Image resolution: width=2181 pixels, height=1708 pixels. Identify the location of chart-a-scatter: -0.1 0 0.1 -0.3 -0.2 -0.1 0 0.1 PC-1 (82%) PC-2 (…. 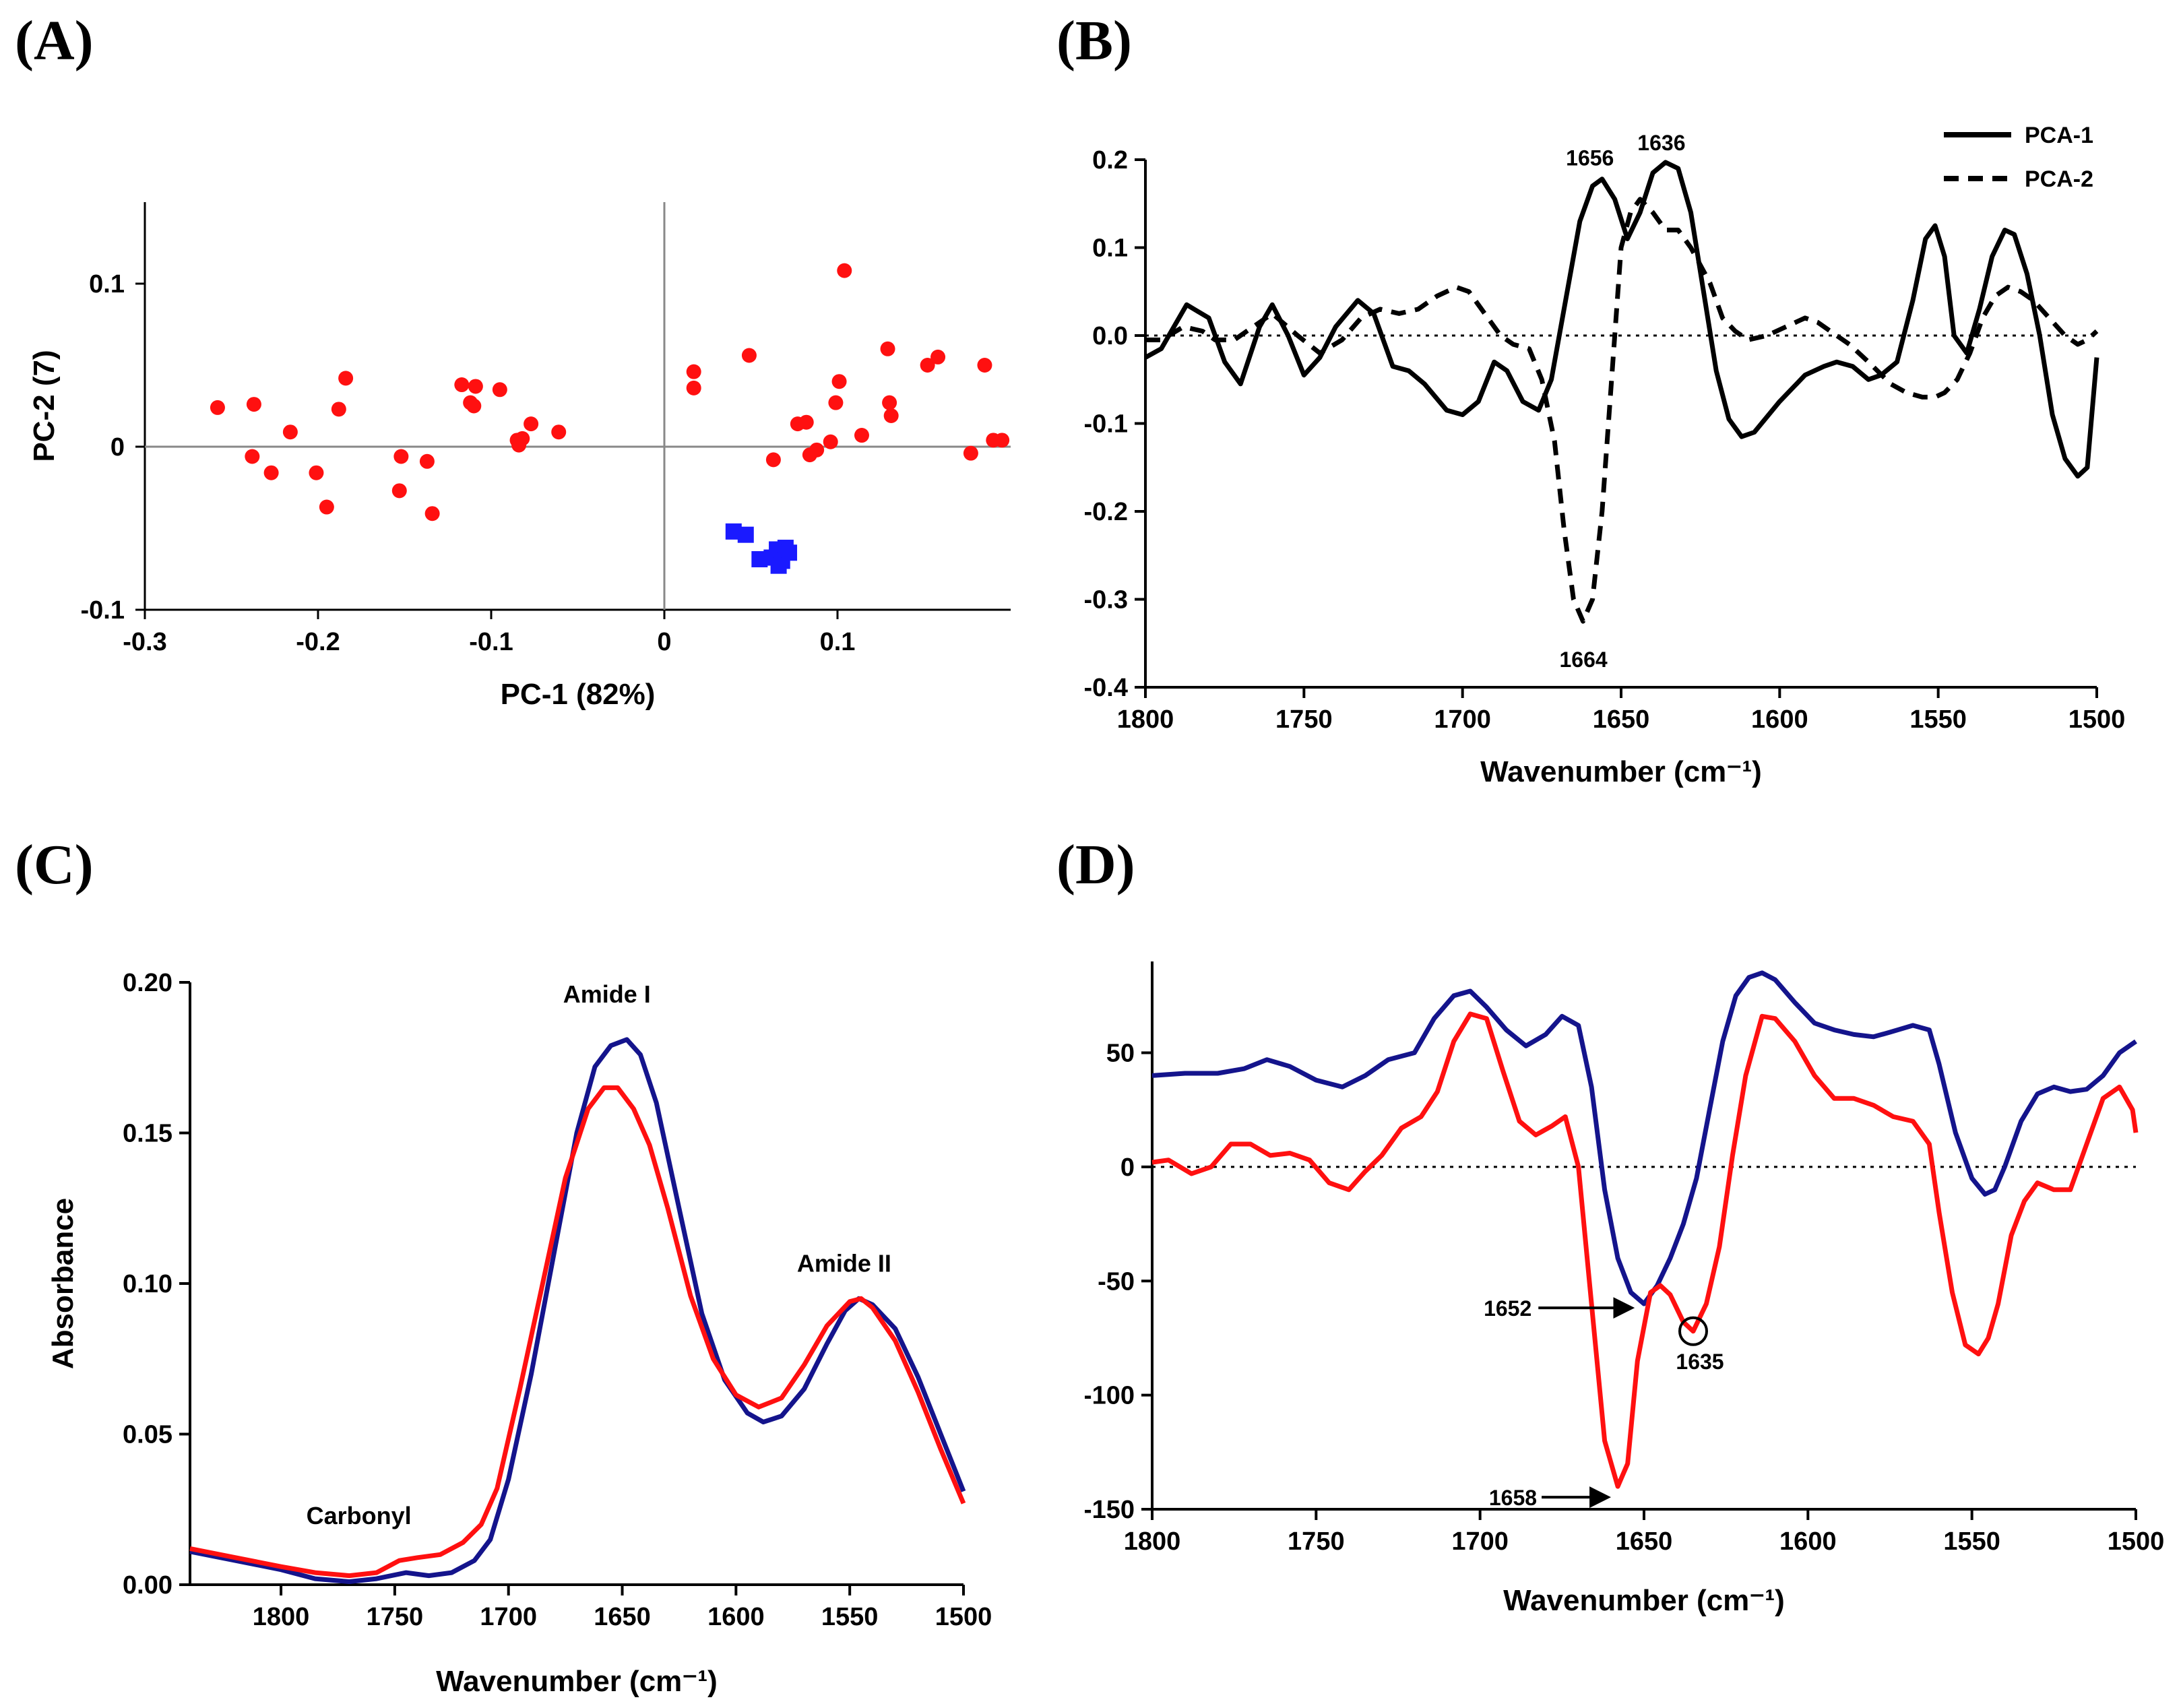
(519, 456).